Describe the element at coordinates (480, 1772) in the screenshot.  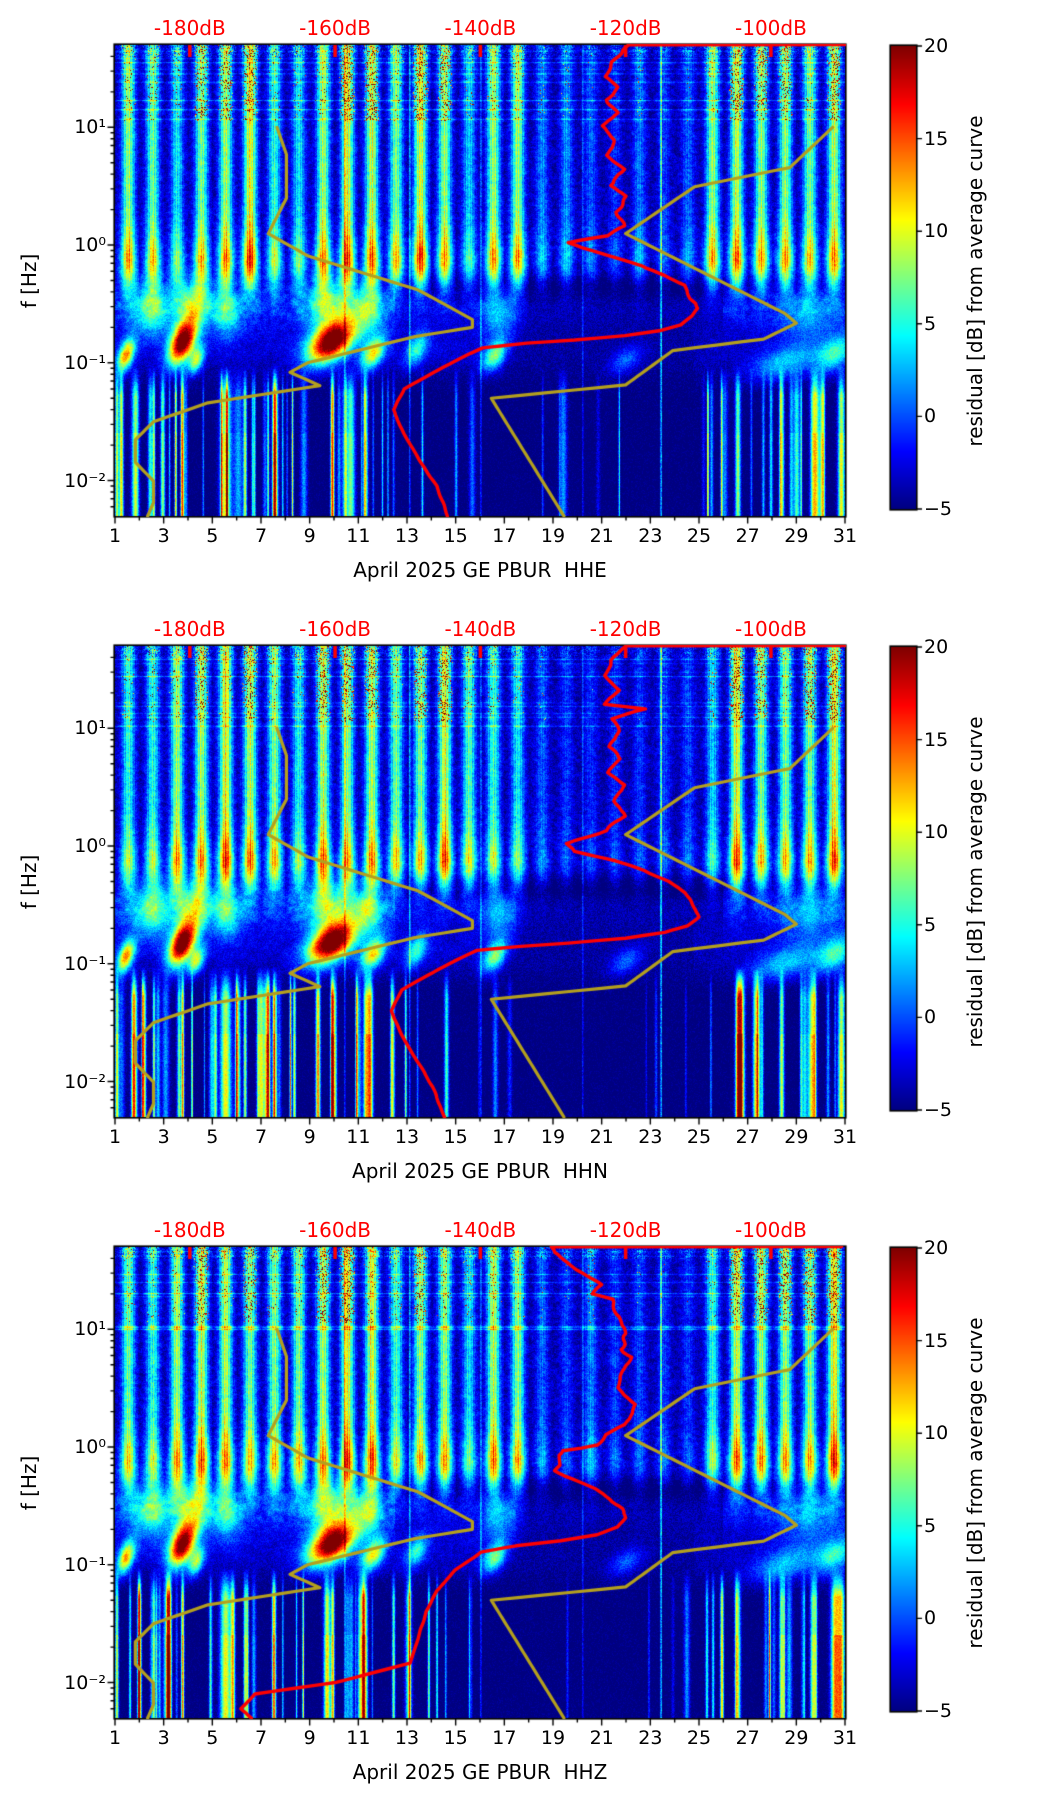
I see `x-axis-label: April 2025 GE PBUR HHZ` at that location.